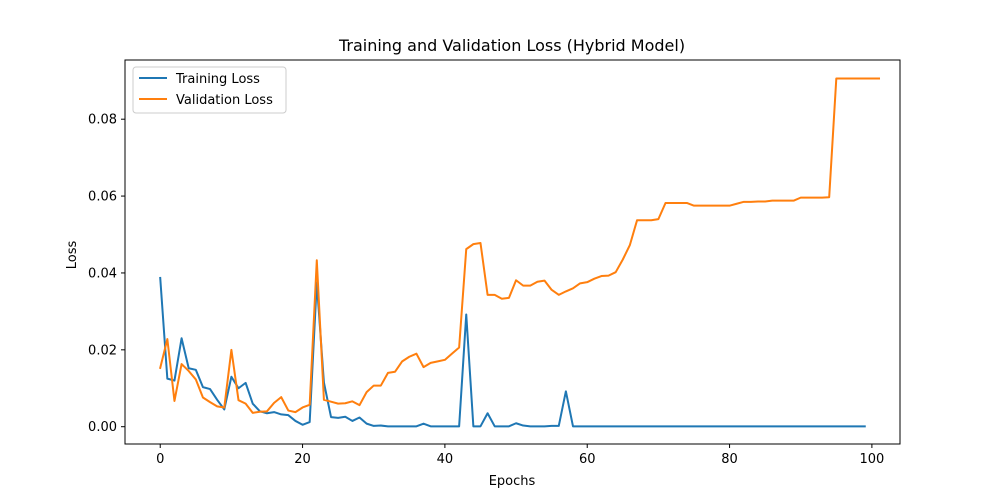  Describe the element at coordinates (217, 79) in the screenshot. I see `legend-label-training-loss: Training Loss` at that location.